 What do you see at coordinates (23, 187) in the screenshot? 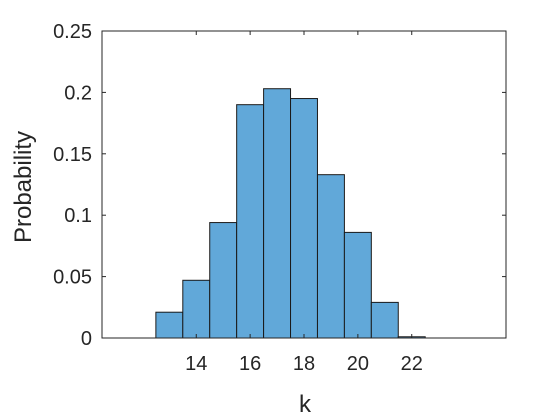
I see `y-axis-title: Probability` at bounding box center [23, 187].